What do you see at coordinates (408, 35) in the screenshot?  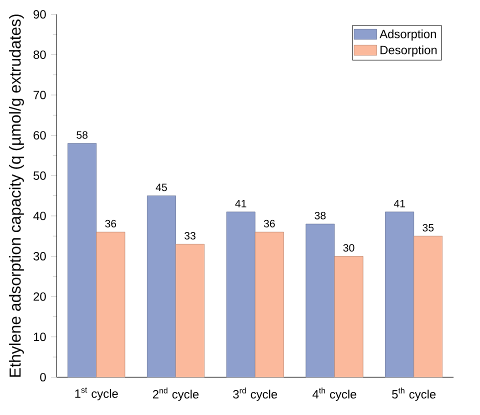 I see `legend-label: Adsorption` at bounding box center [408, 35].